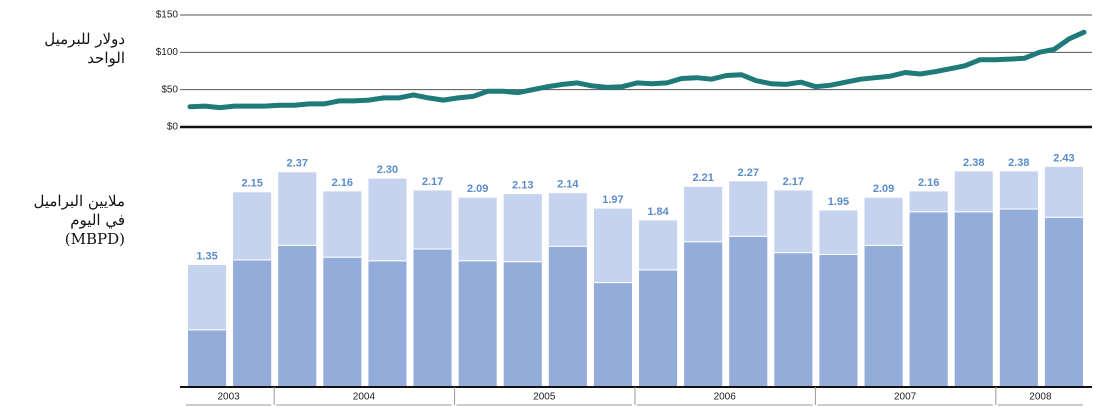 The height and width of the screenshot is (407, 1095). I want to click on total-label: 1.84, so click(658, 212).